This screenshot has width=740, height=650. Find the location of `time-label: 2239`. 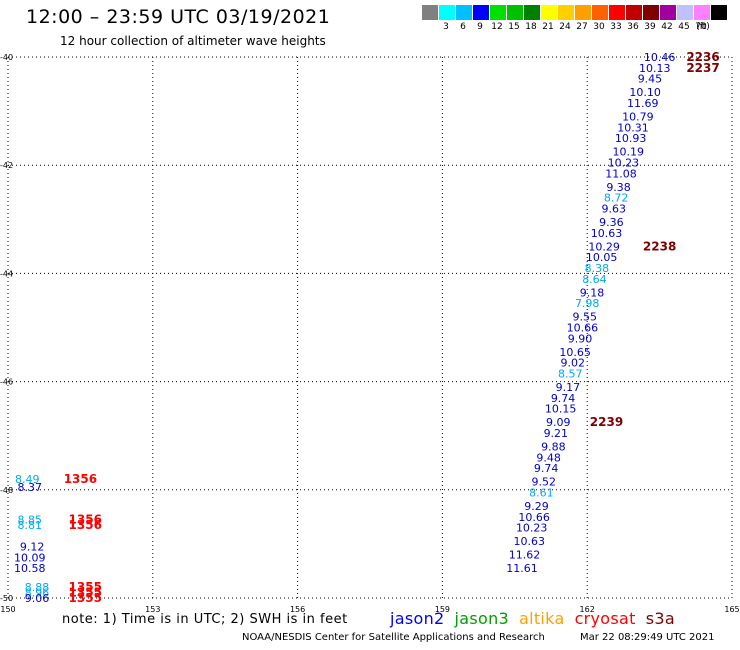

time-label: 2239 is located at coordinates (606, 422).